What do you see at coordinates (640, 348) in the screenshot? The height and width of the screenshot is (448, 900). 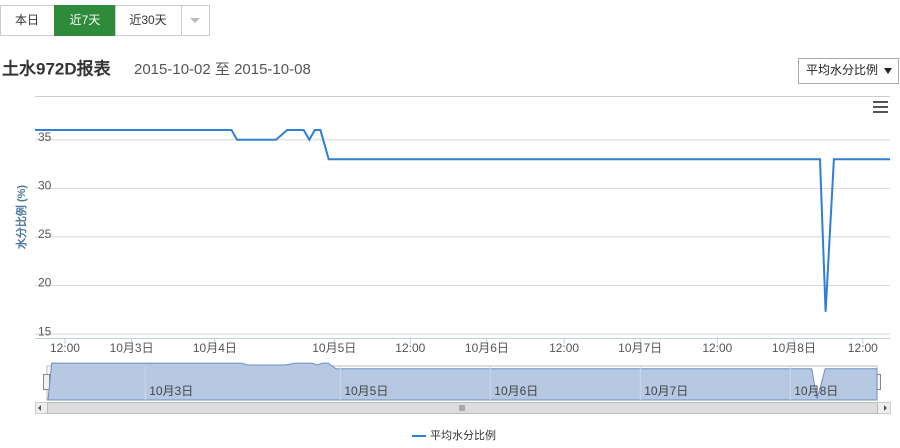 I see `x-tick-label: 10月7日` at bounding box center [640, 348].